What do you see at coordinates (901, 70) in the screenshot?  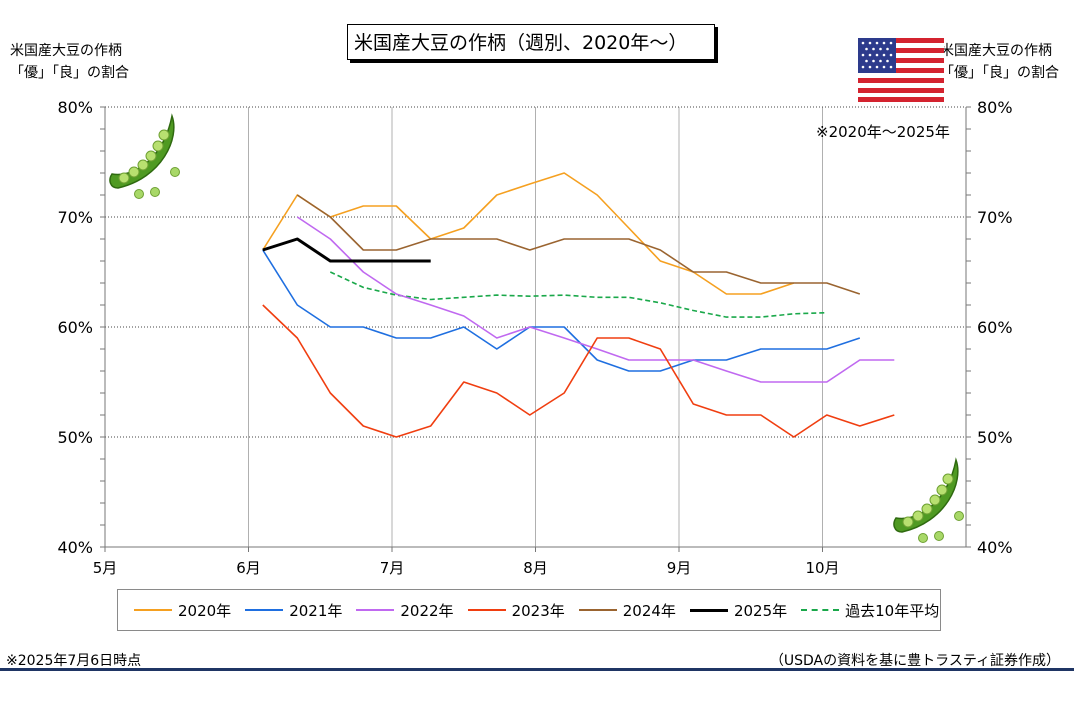 I see `us-flag-icon` at bounding box center [901, 70].